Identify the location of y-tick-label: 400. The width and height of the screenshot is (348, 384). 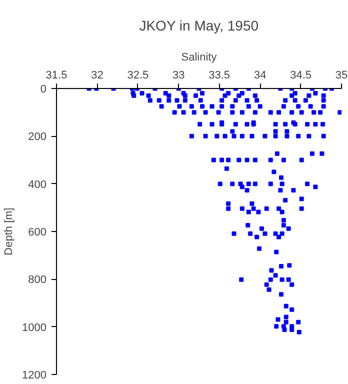
(37, 184).